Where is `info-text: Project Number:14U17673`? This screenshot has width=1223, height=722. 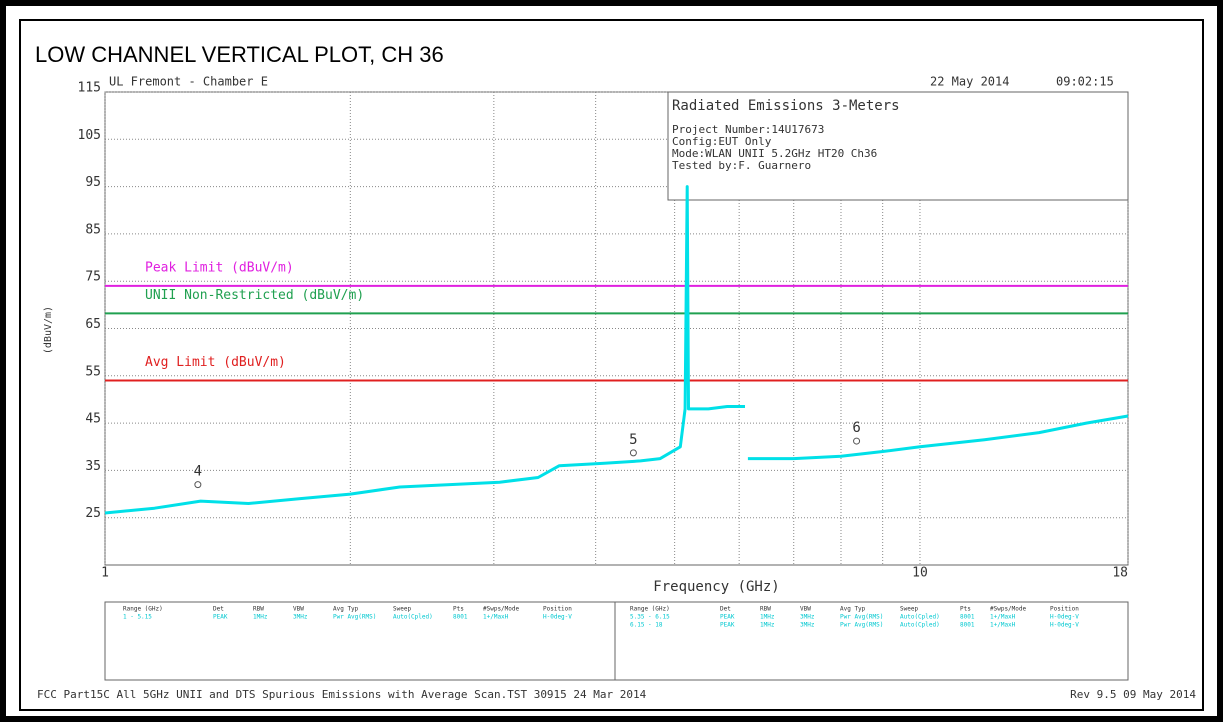
info-text: Project Number:14U17673 is located at coordinates (748, 129).